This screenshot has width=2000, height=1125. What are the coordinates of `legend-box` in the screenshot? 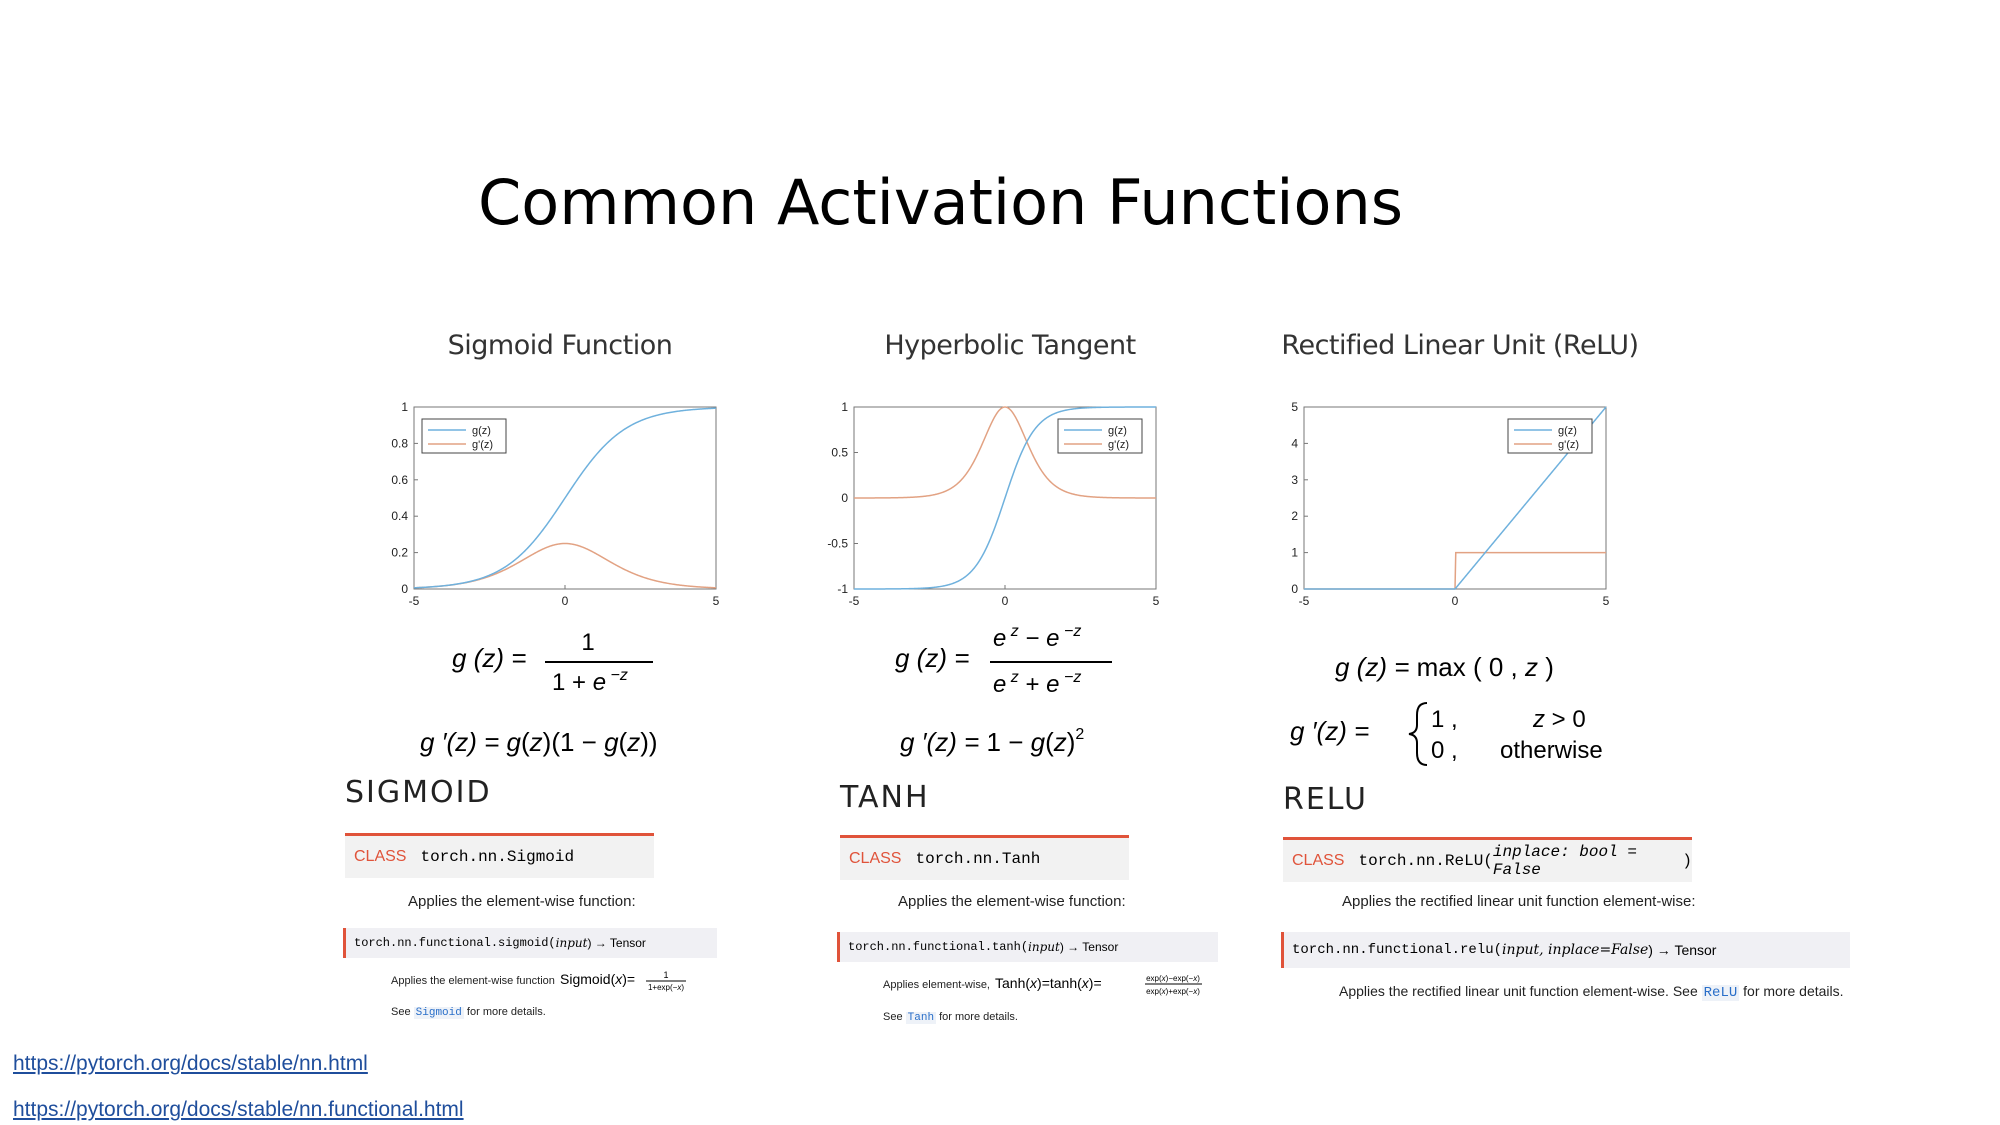 It's located at (1550, 436).